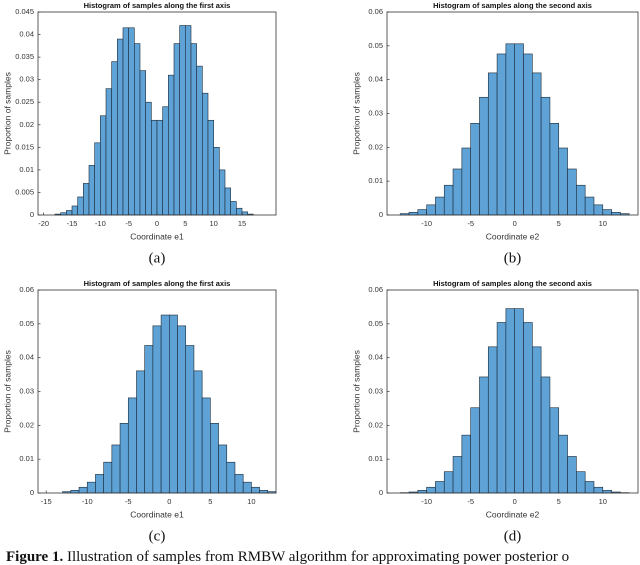  Describe the element at coordinates (24, 101) in the screenshot. I see `y-tick-label: 0.025` at that location.